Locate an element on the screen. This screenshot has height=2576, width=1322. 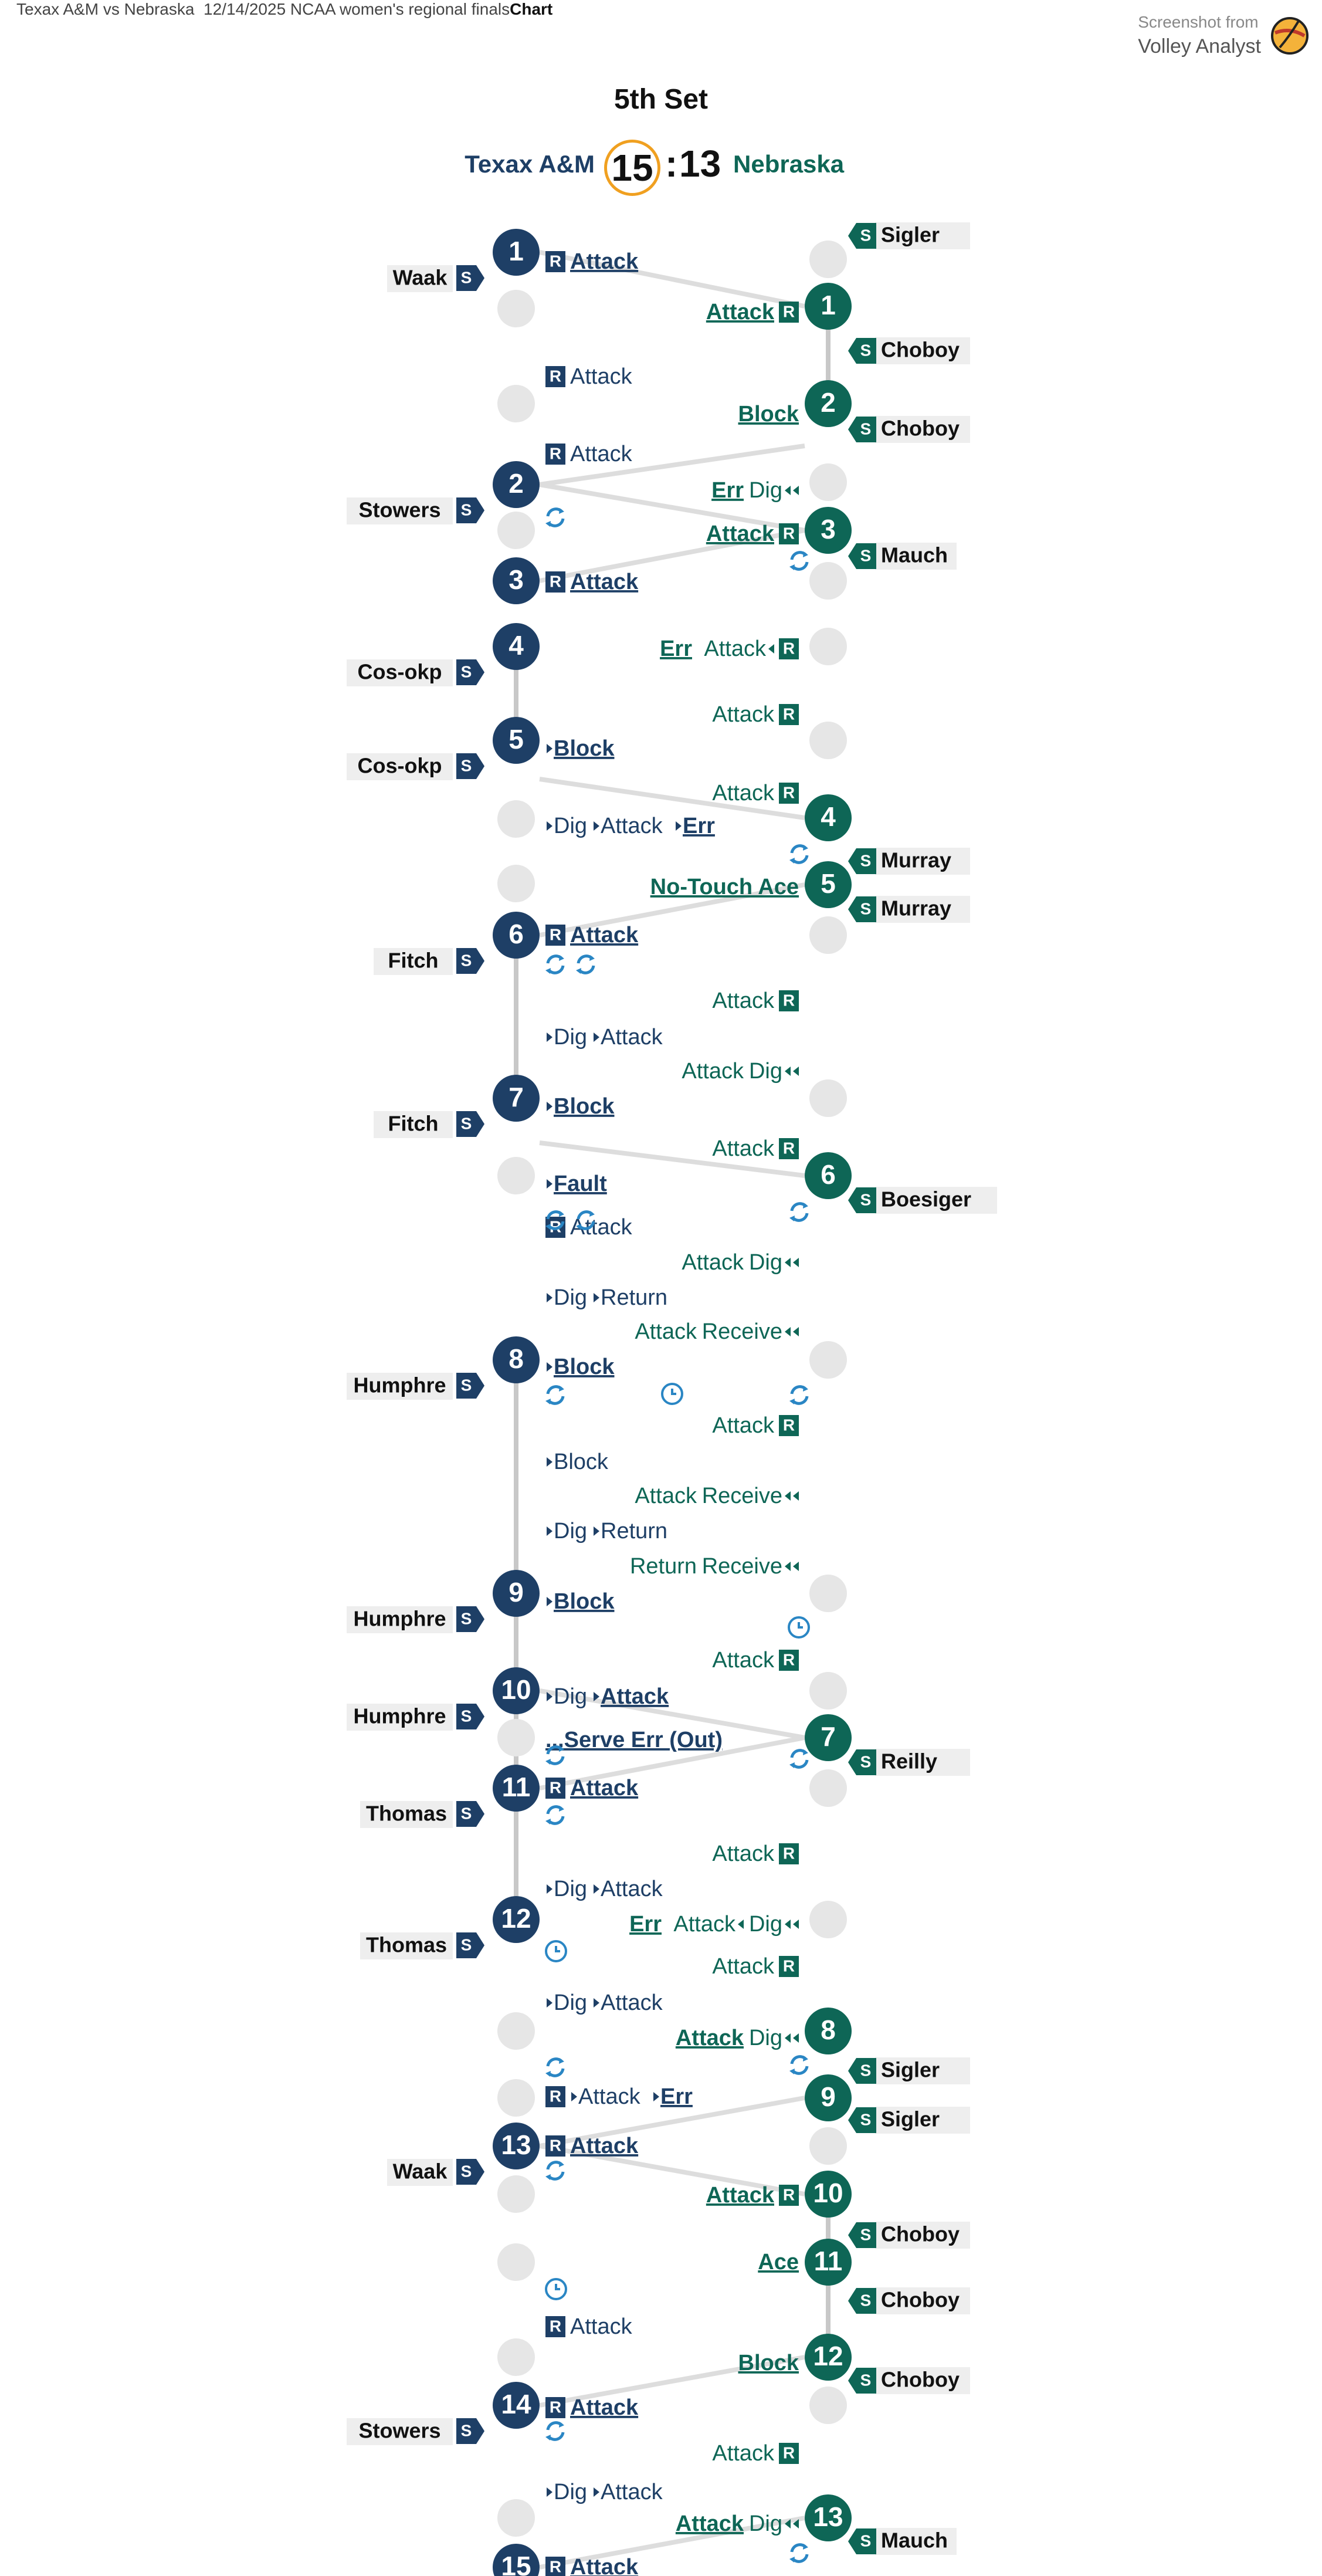
brand-block: Screenshot from Volley Analyst is located at coordinates (1199, 35).